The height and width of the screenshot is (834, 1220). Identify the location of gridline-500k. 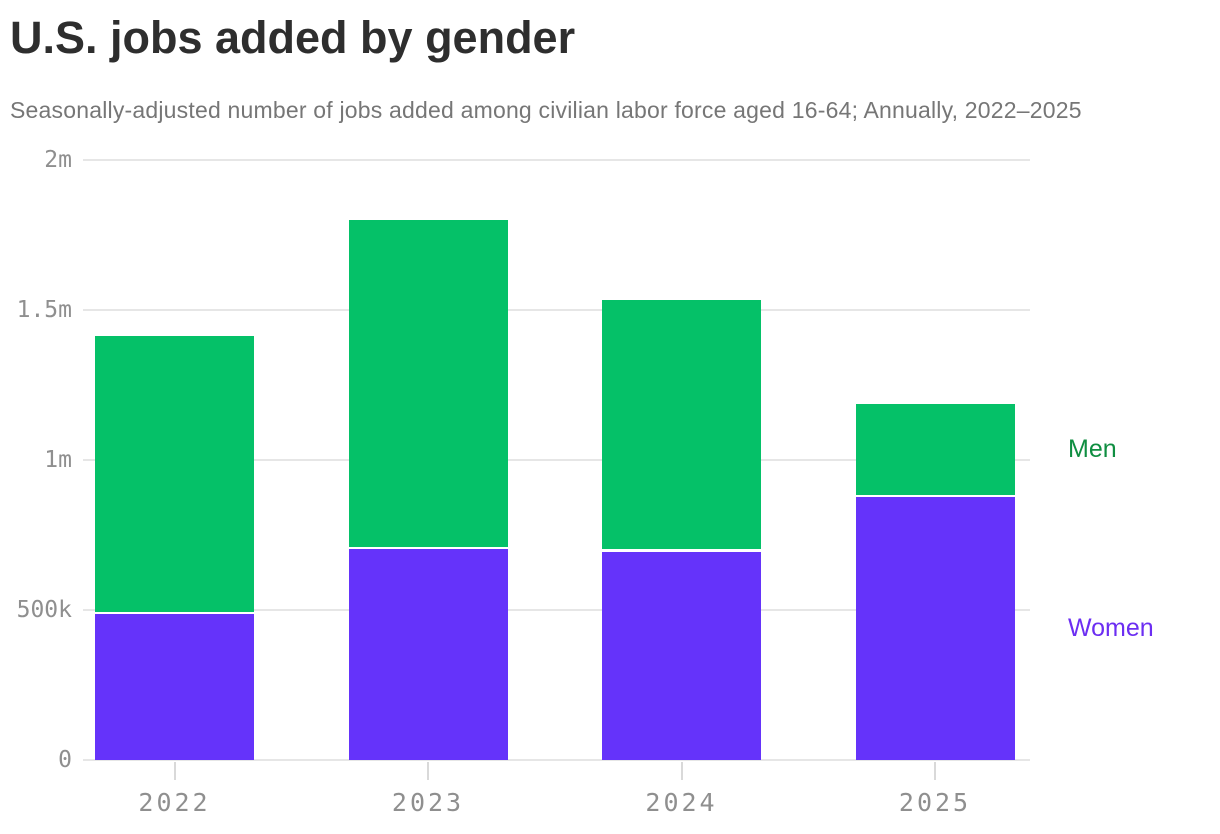
(556, 610).